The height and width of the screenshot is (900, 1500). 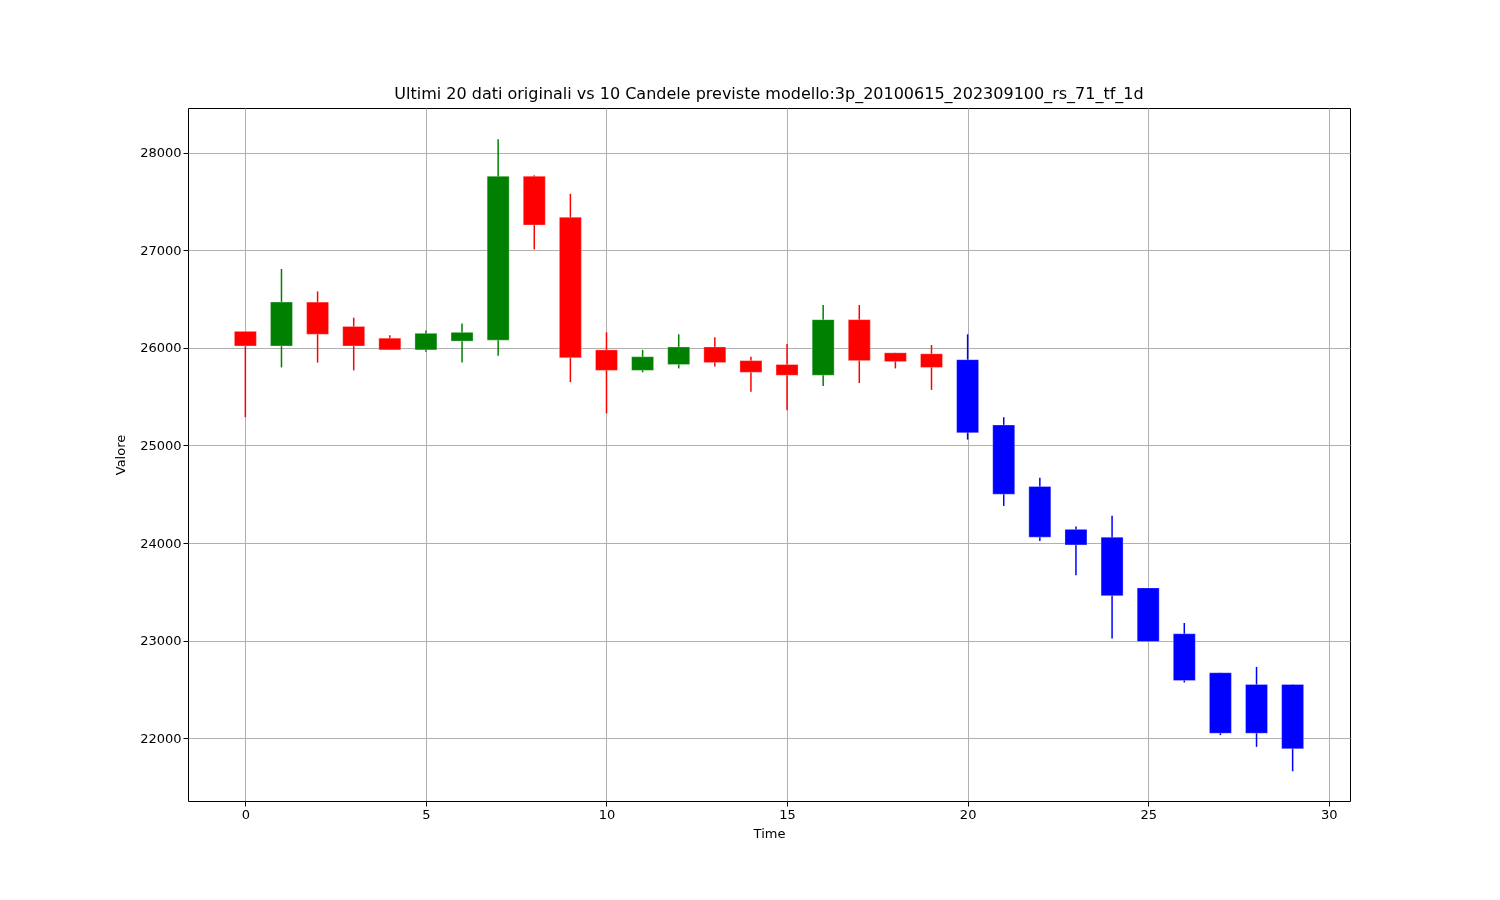 I want to click on y-tick-label: 28000, so click(x=161, y=153).